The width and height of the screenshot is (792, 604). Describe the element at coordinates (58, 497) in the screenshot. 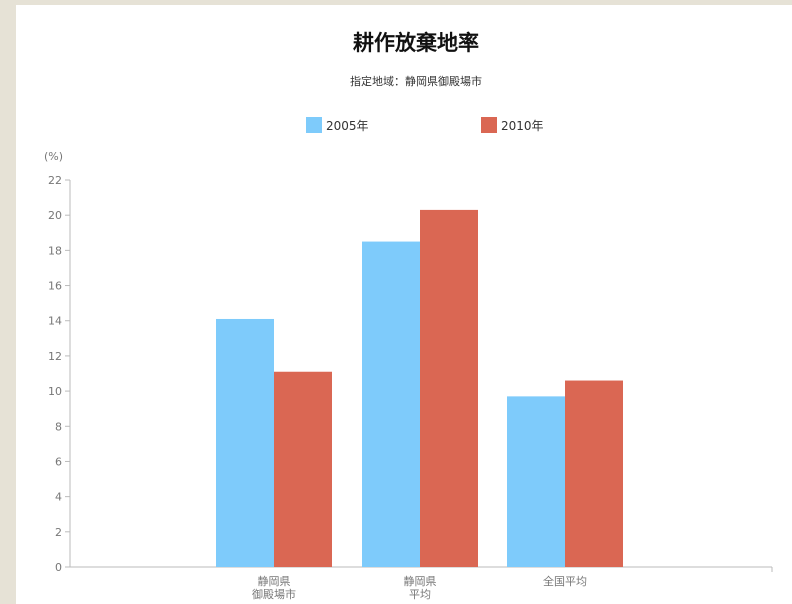

I see `y-tick-label: 4` at that location.